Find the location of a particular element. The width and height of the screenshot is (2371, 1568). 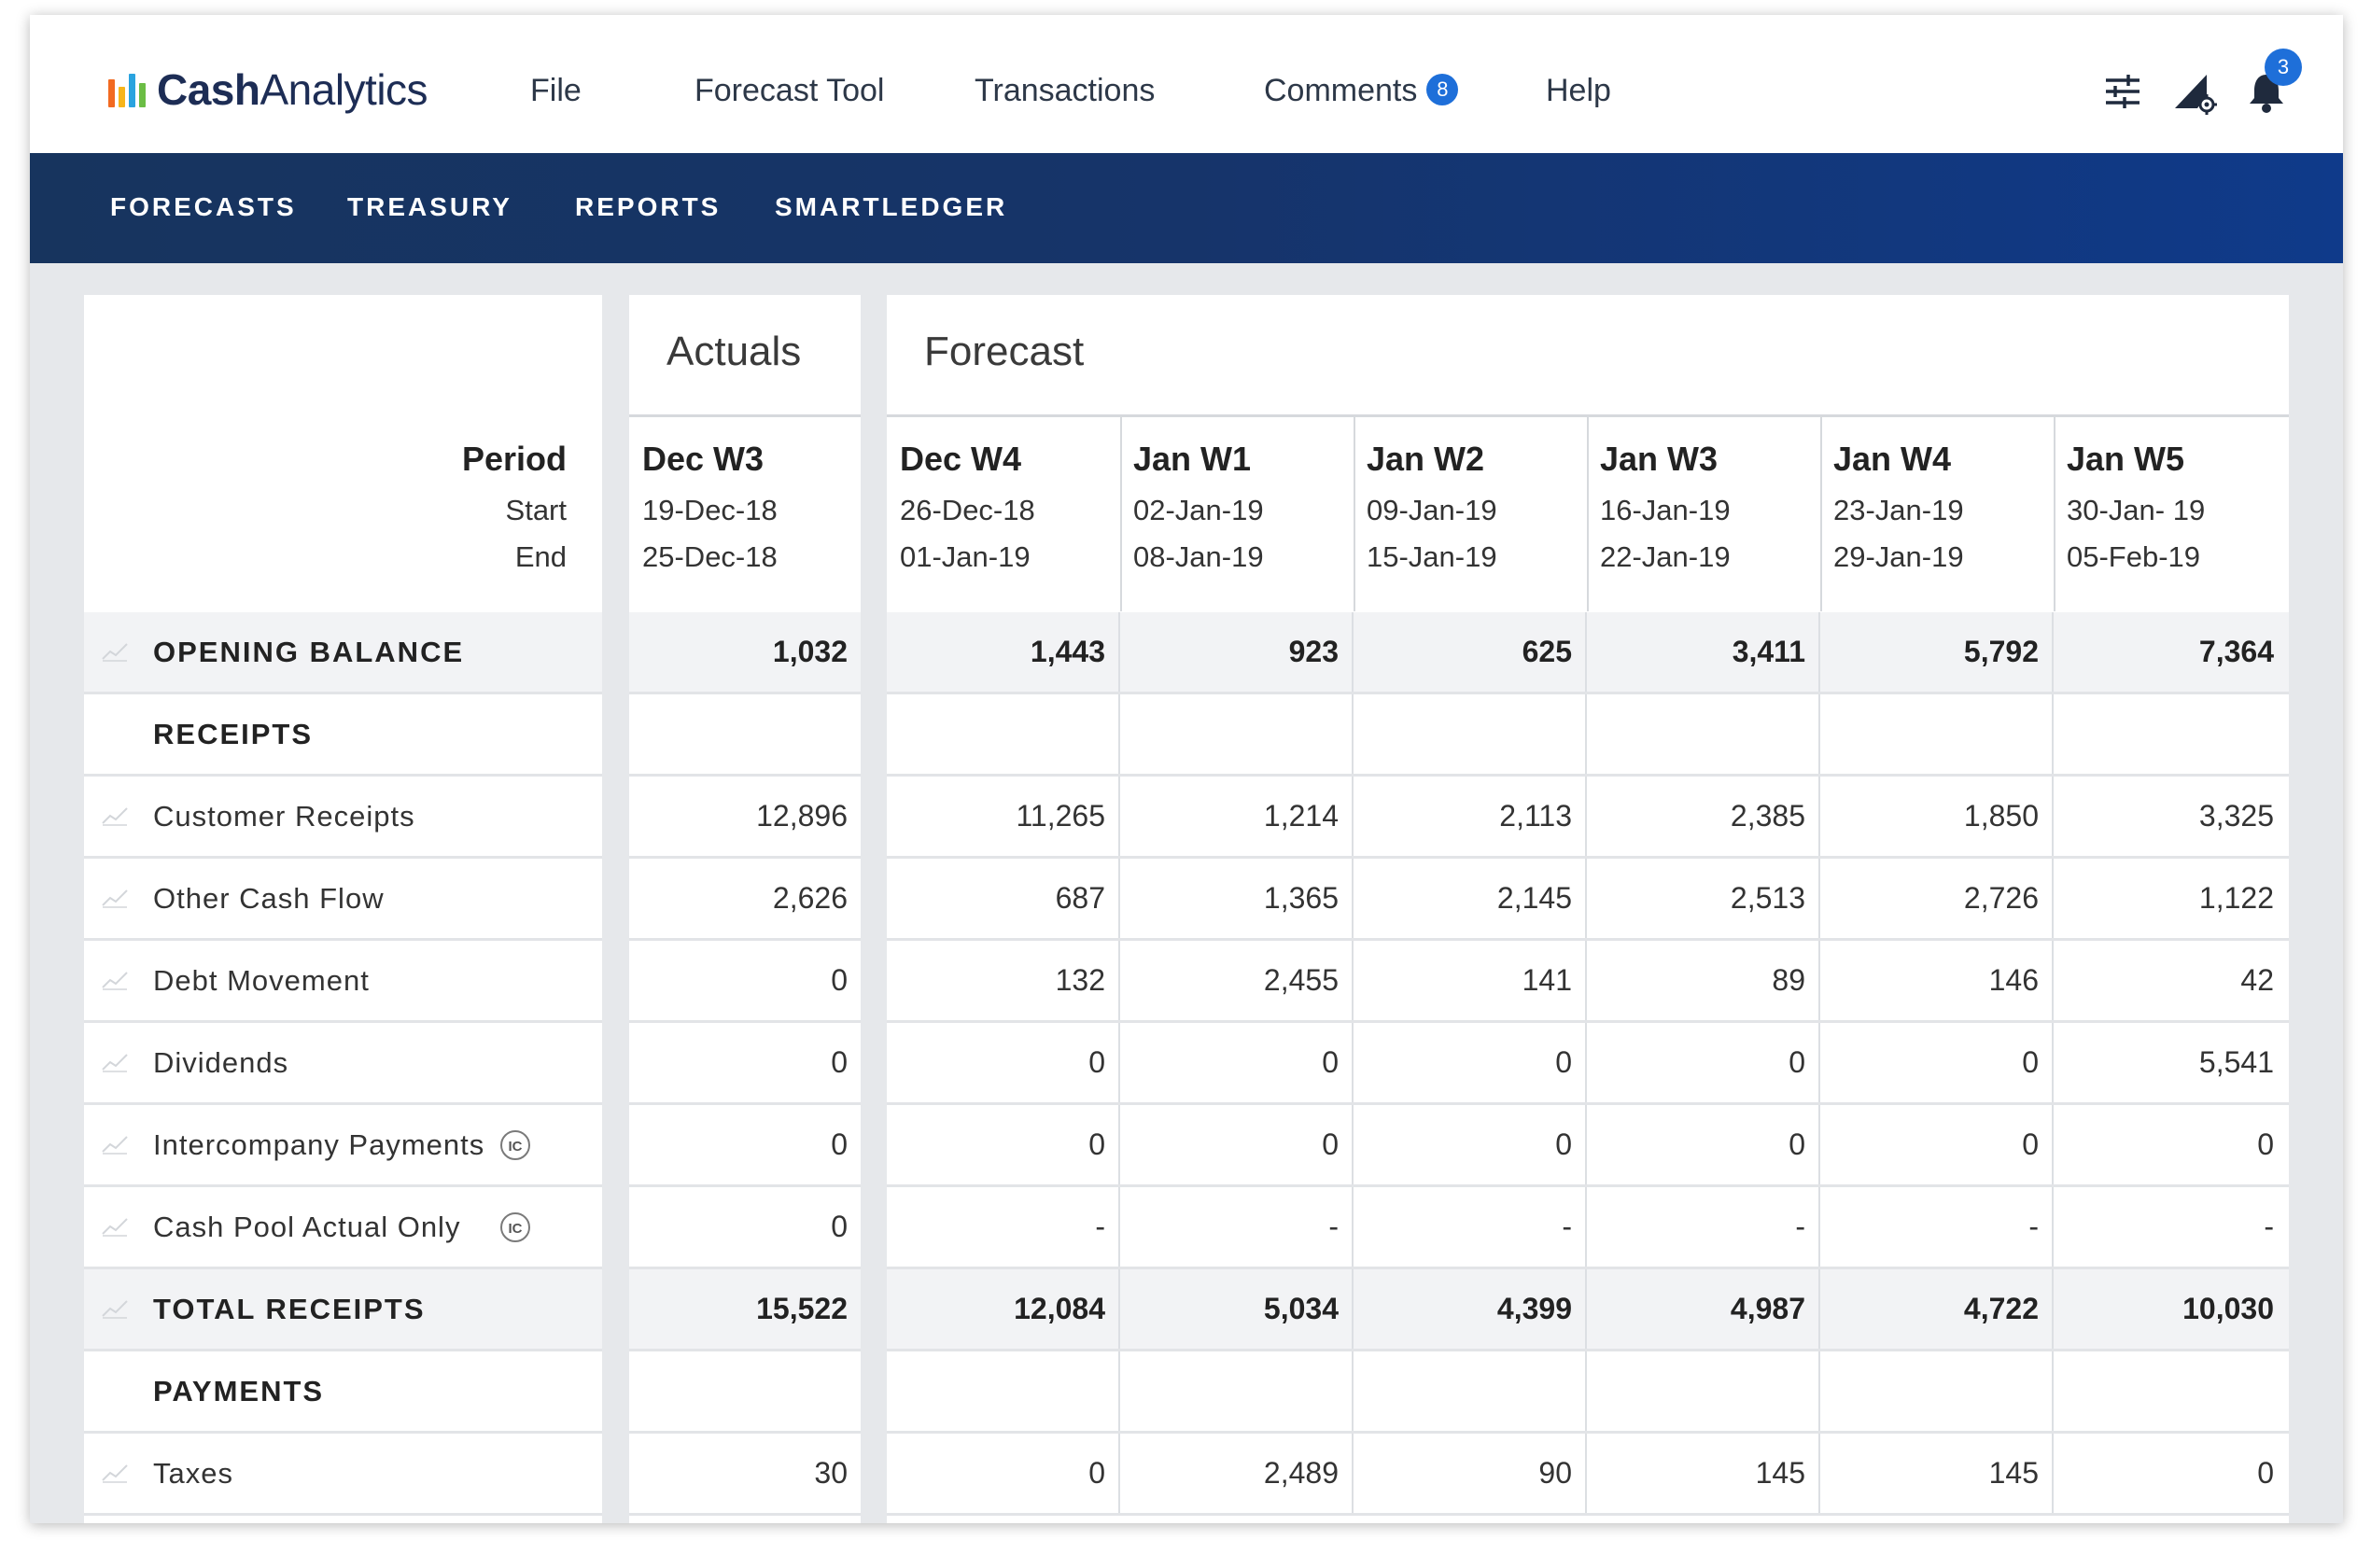

forecast-value-cell: 89 is located at coordinates (1703, 980).